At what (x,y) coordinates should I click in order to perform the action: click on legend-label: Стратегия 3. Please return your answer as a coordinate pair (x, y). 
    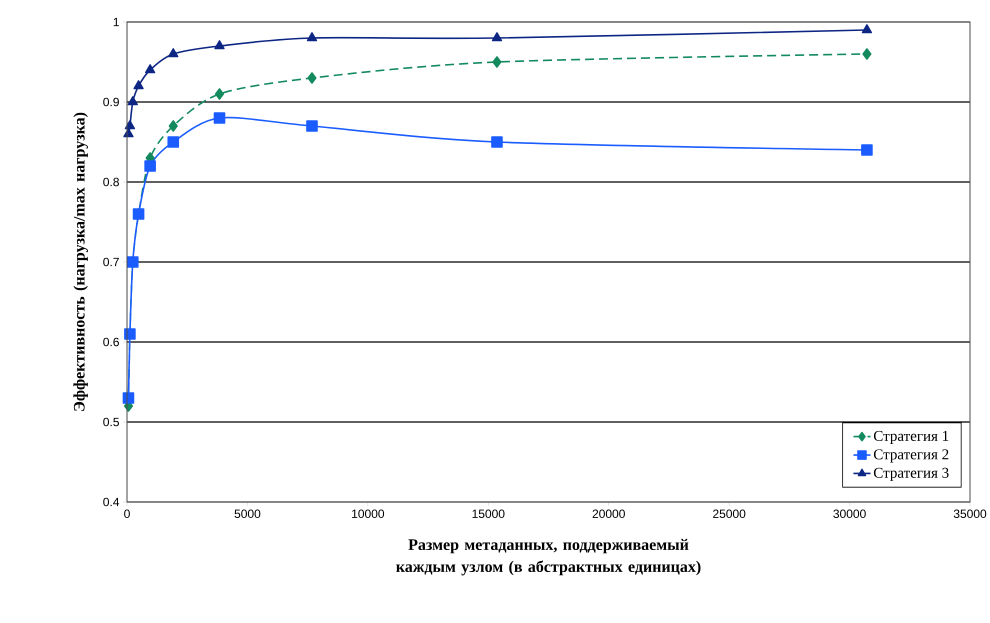
    Looking at the image, I should click on (911, 474).